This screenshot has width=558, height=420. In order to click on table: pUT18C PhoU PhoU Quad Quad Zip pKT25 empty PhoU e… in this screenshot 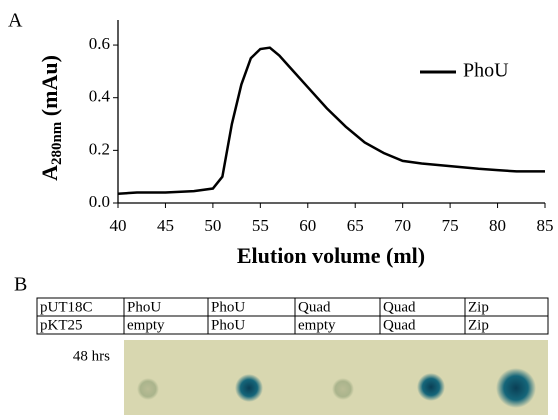, I will do `click(292, 316)`.